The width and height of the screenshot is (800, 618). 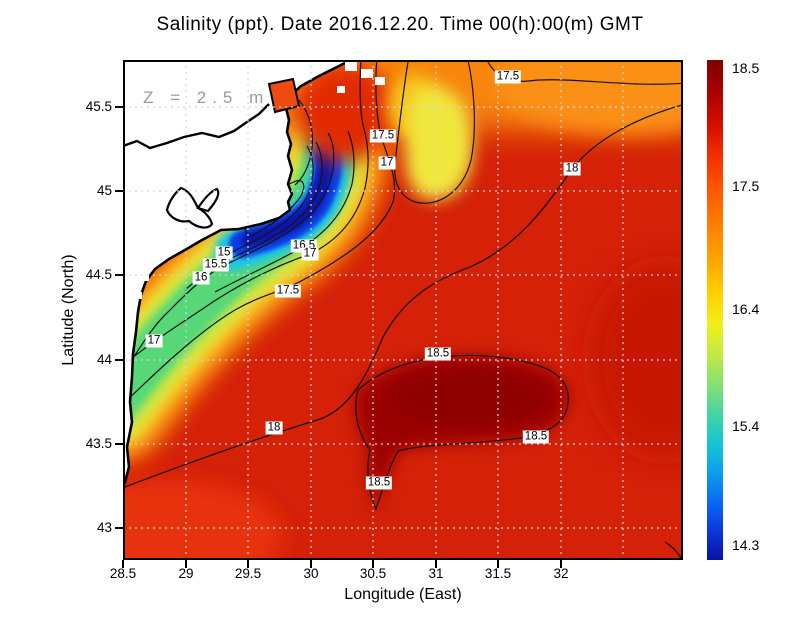 I want to click on y-tick-label: 44, so click(x=104, y=359).